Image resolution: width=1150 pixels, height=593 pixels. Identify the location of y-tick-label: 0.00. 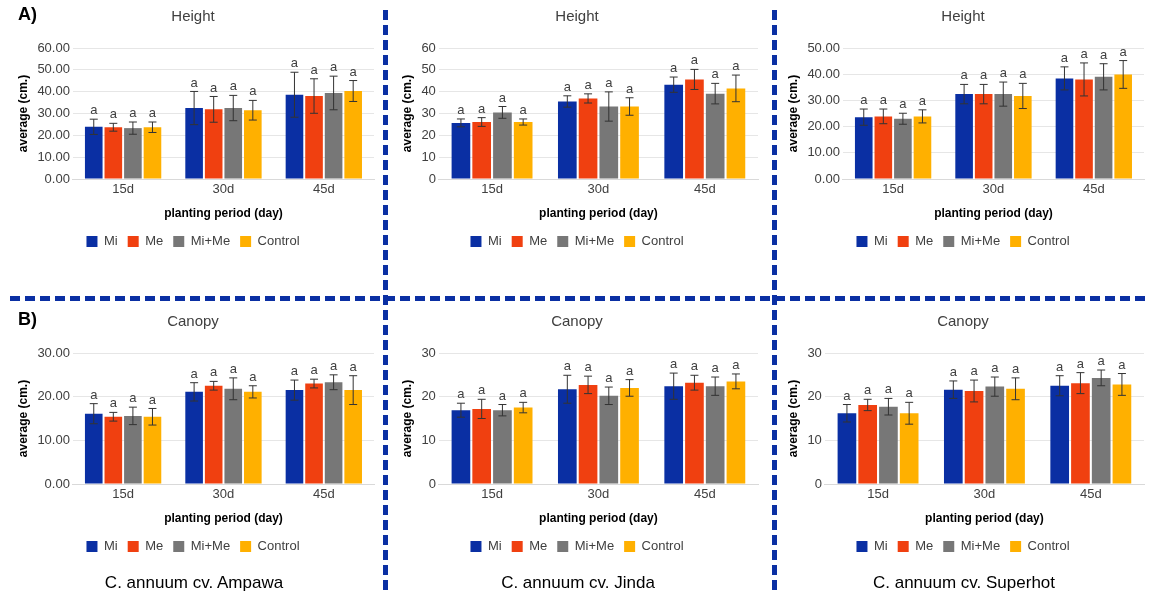
(57, 483).